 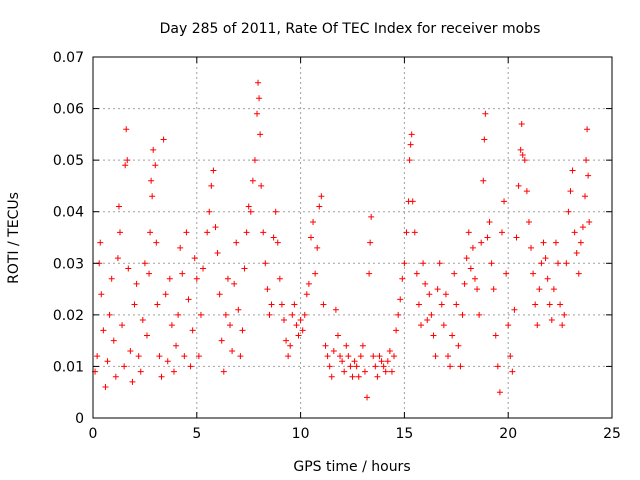 I want to click on y-tick-label: 0.01, so click(x=68, y=367).